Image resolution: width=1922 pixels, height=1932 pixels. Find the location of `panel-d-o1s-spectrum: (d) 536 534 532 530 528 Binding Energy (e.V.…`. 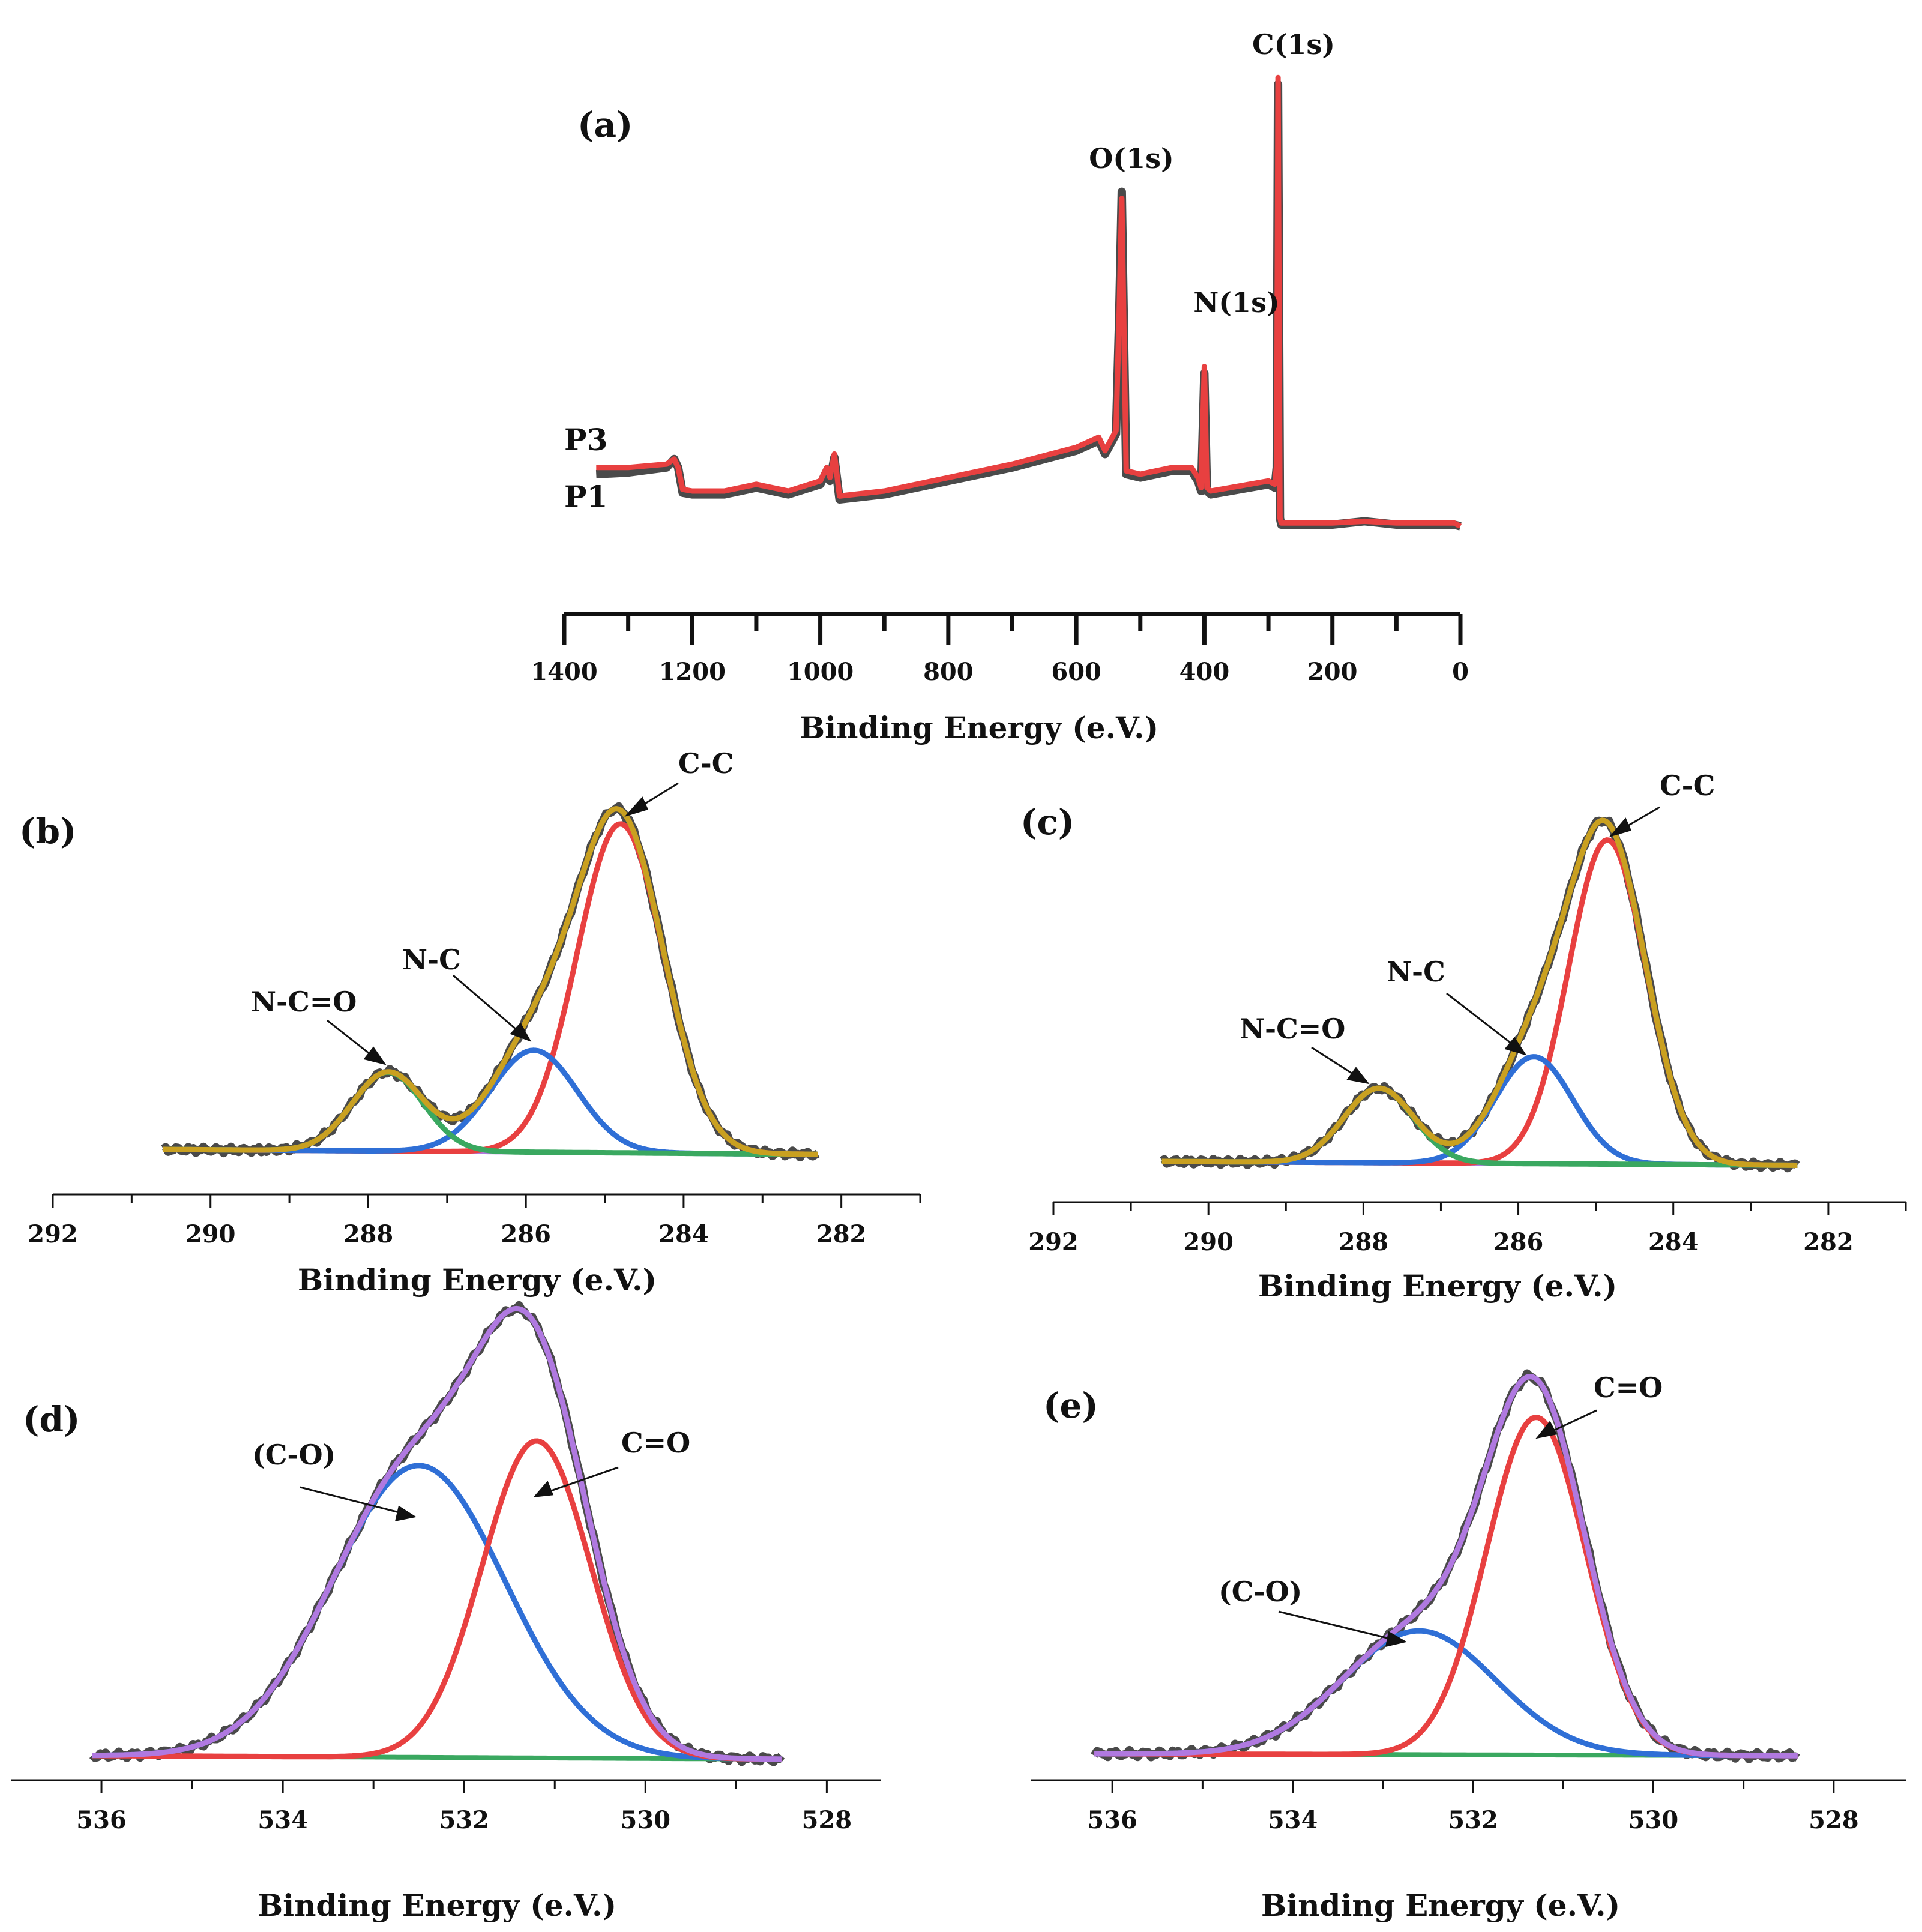

panel-d-o1s-spectrum: (d) 536 534 532 530 528 Binding Energy (e.V.… is located at coordinates (446, 1612).